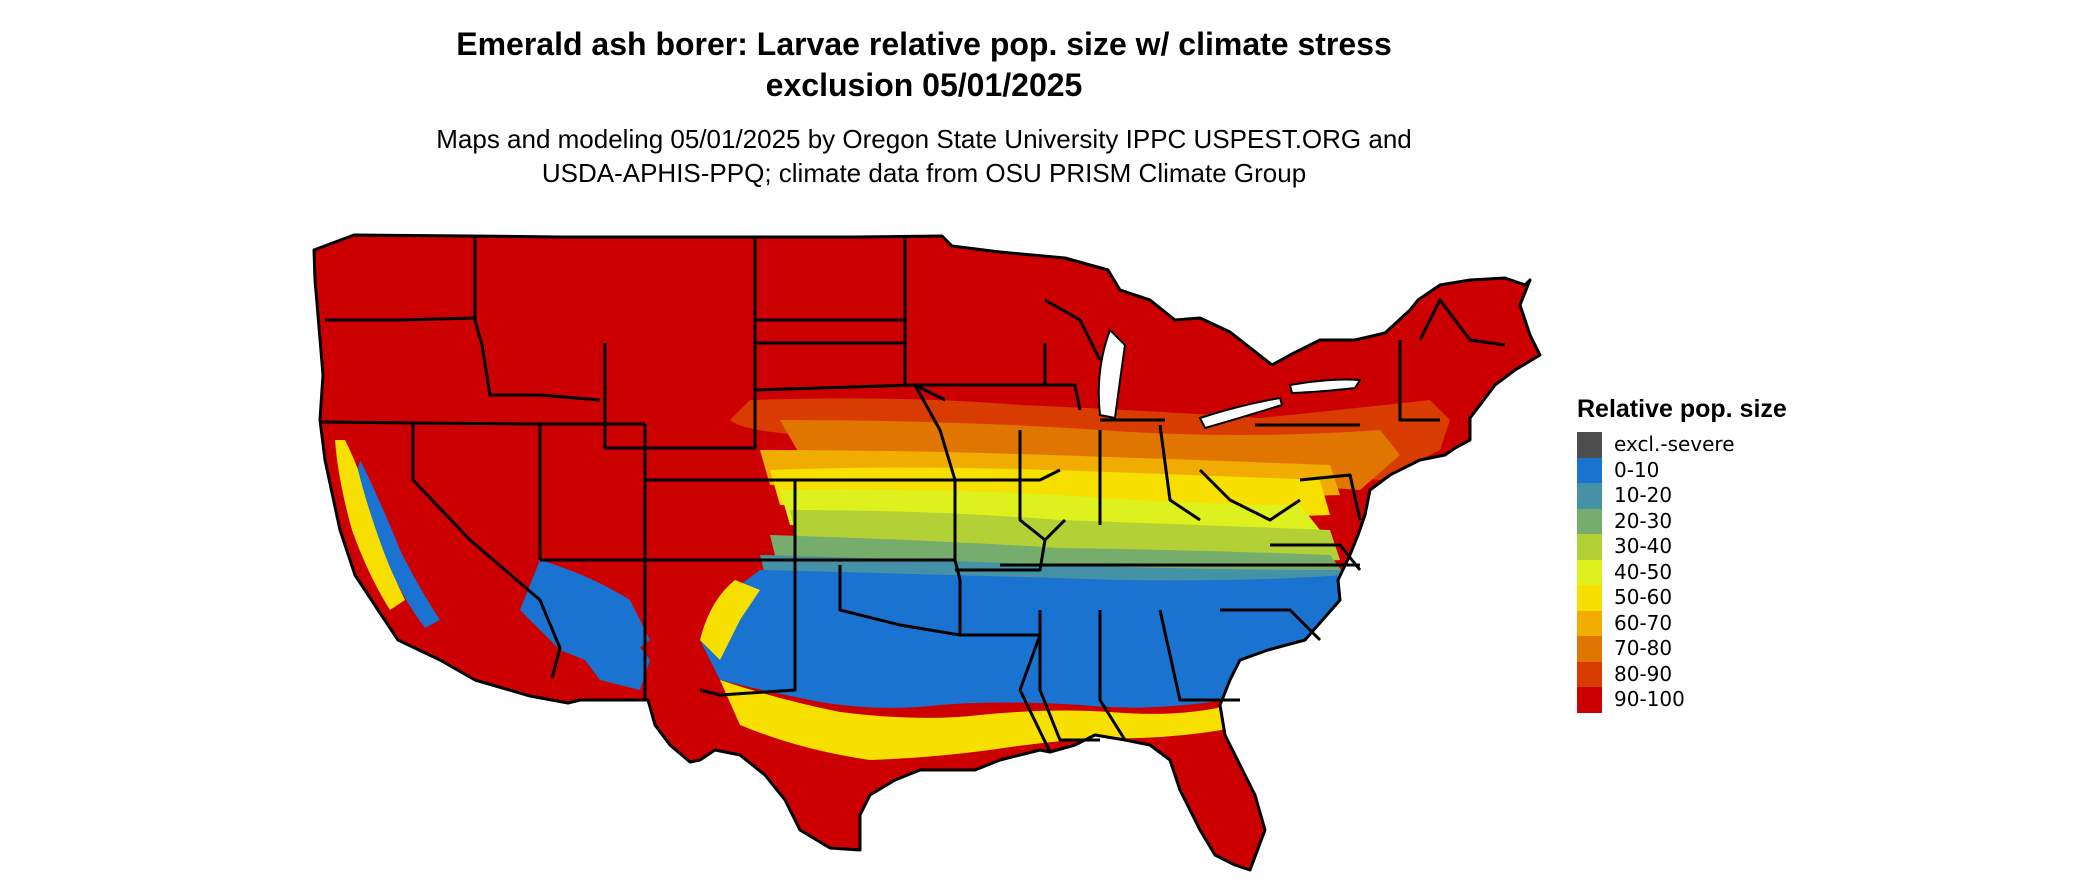 The image size is (2100, 892). What do you see at coordinates (1682, 470) in the screenshot?
I see `legend-item: 0-10` at bounding box center [1682, 470].